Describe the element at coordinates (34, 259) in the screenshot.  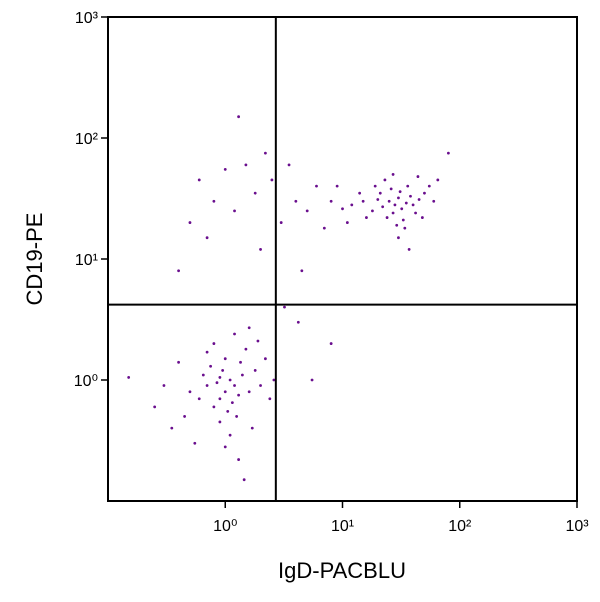
I see `y-axis-label: CD19-PE` at that location.